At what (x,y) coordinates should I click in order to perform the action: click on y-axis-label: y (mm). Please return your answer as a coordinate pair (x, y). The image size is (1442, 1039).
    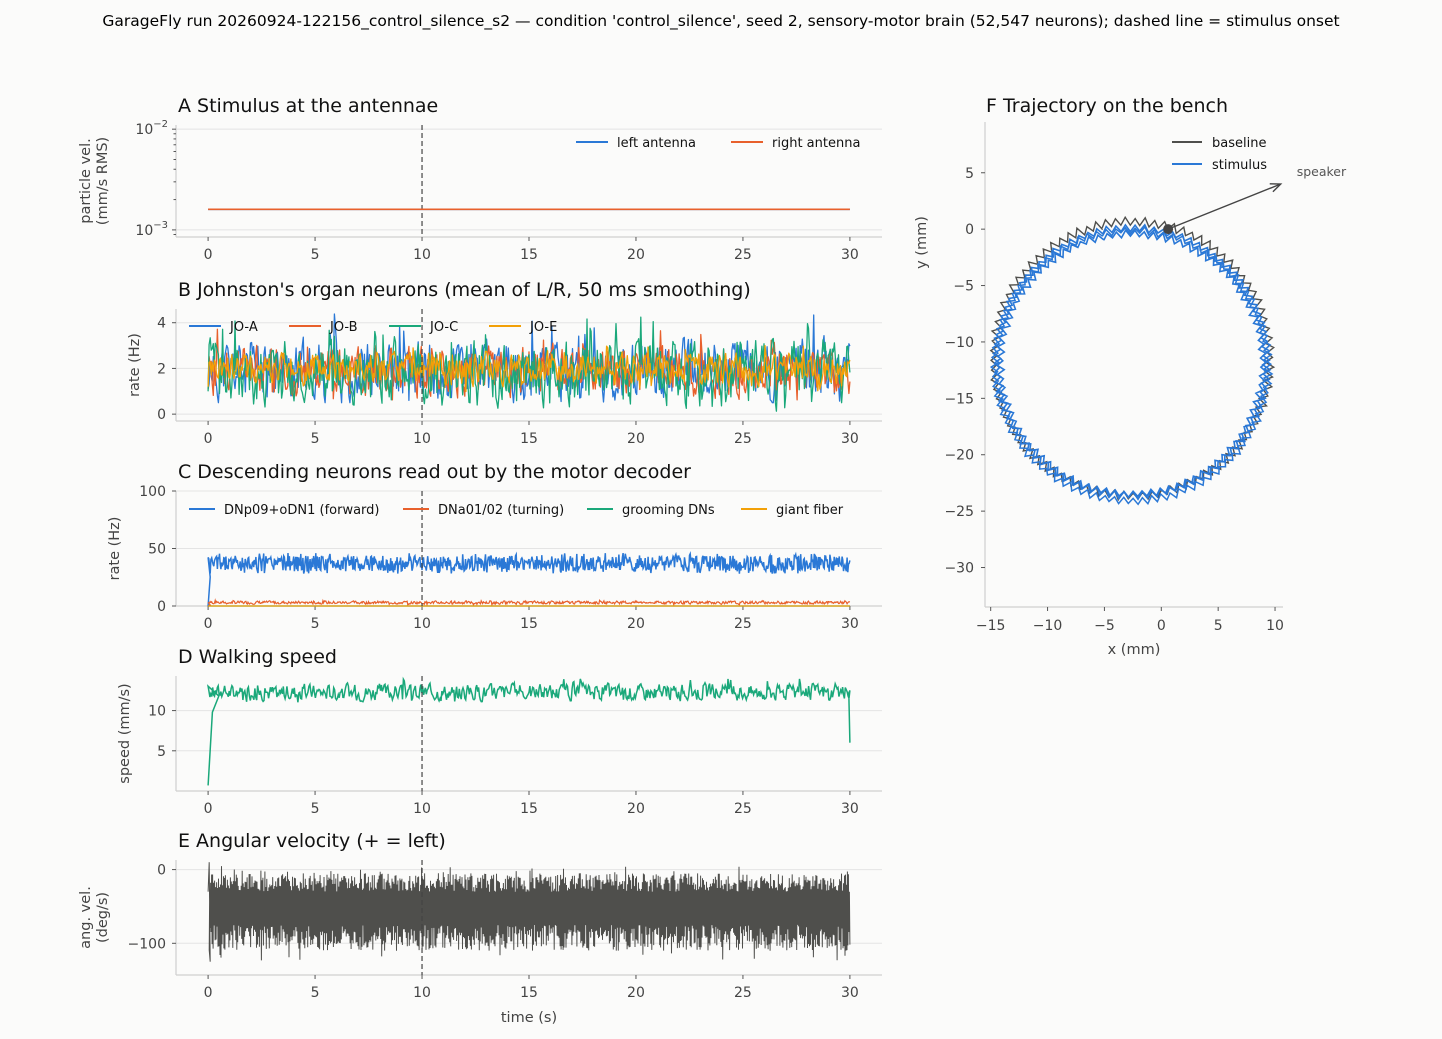
    Looking at the image, I should click on (922, 242).